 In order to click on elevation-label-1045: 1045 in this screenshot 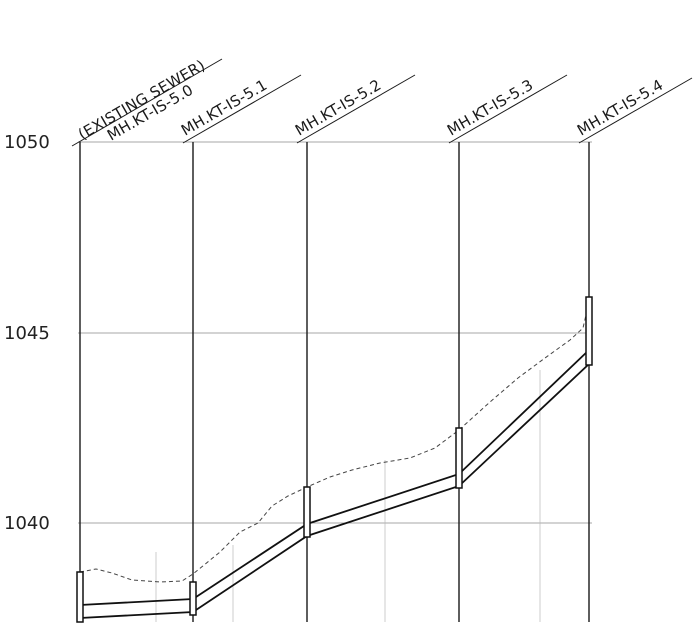, I will do `click(27, 333)`.